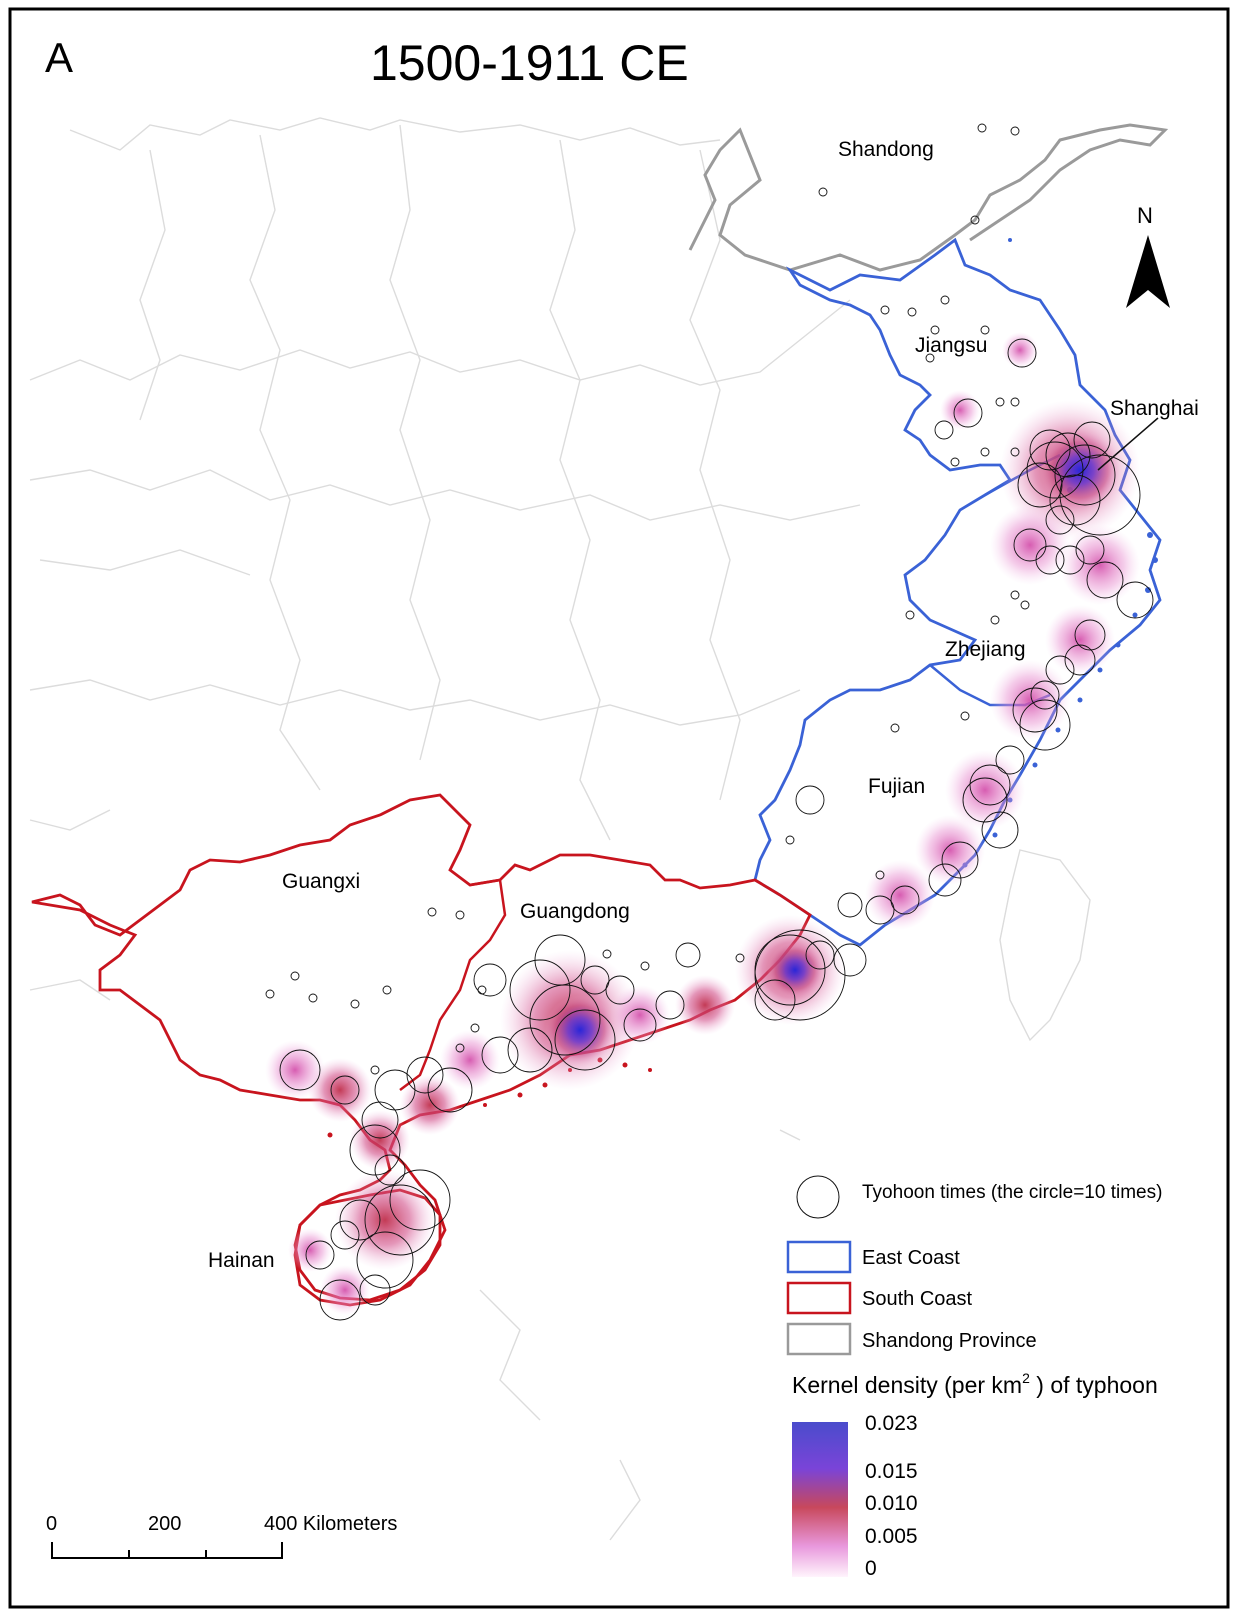  I want to click on legend-east-coast-label: East Coast, so click(911, 1258).